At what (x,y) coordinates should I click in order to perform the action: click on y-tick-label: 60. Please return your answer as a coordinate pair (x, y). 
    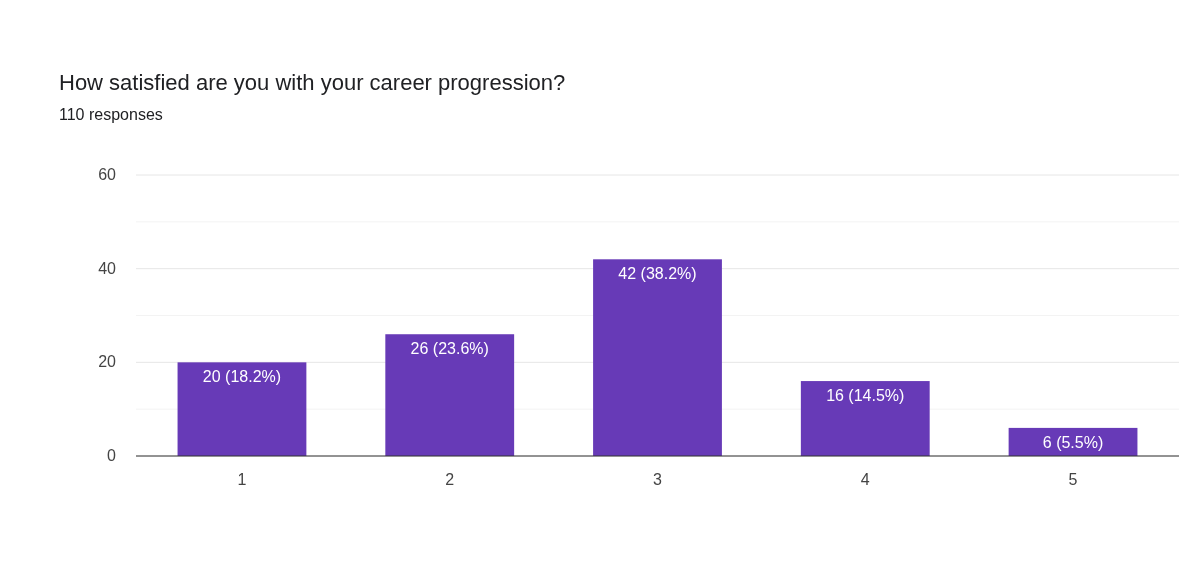
    Looking at the image, I should click on (107, 174).